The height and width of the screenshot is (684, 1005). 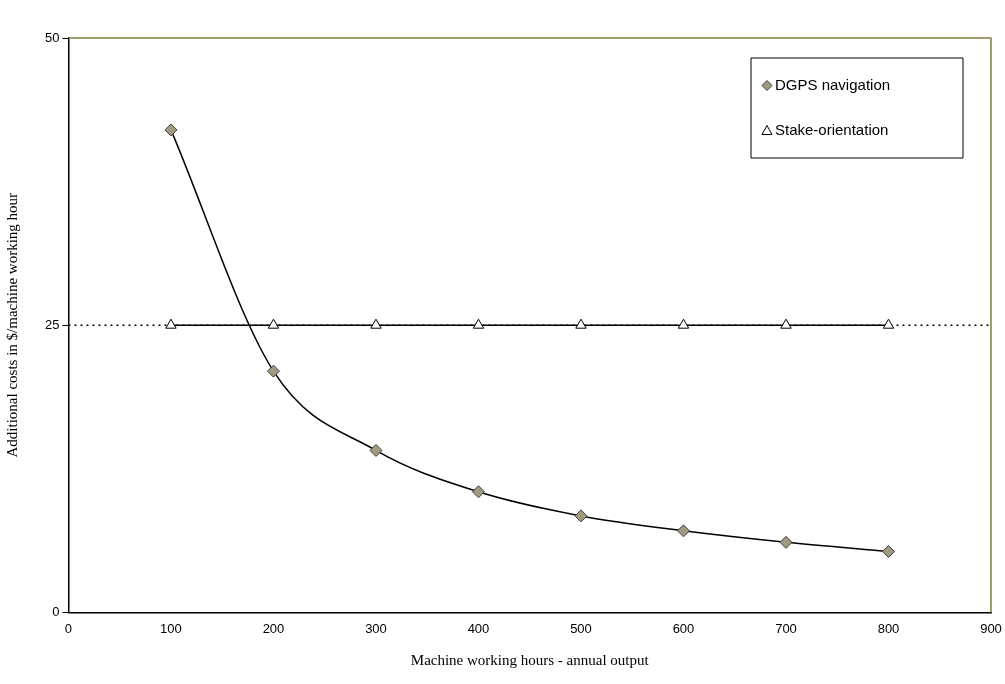 What do you see at coordinates (888, 628) in the screenshot?
I see `x-tick-label: 800` at bounding box center [888, 628].